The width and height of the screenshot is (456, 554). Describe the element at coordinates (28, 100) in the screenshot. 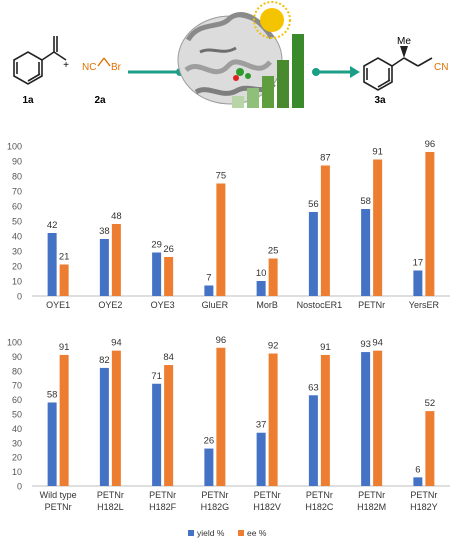

I see `reactant-1a-label: 1a` at that location.